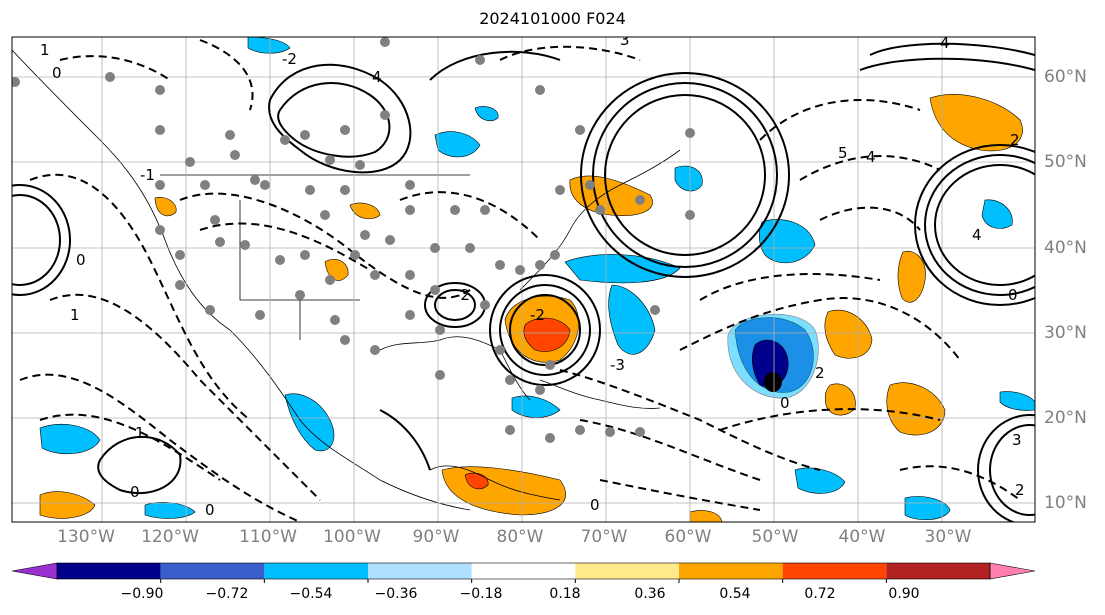  What do you see at coordinates (142, 594) in the screenshot?
I see `colorbar-tick-label: −0.90` at bounding box center [142, 594].